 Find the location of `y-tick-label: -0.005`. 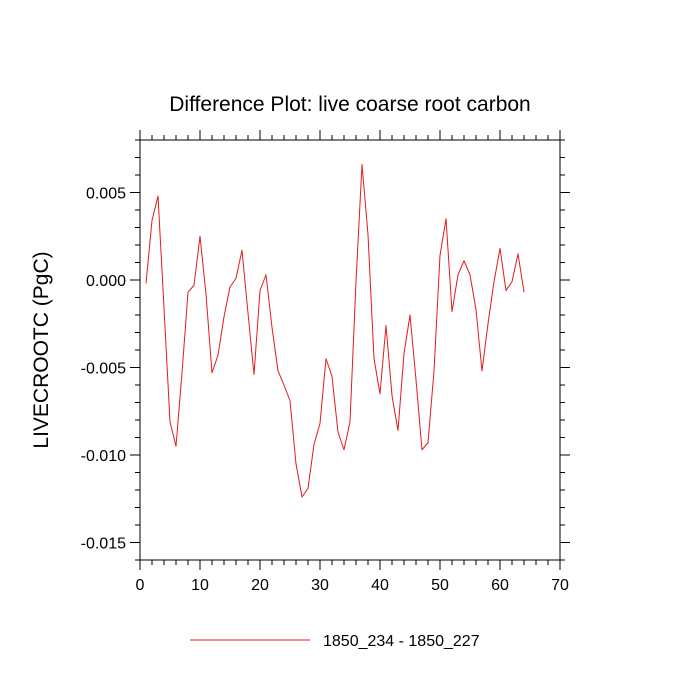

y-tick-label: -0.005 is located at coordinates (103, 369).